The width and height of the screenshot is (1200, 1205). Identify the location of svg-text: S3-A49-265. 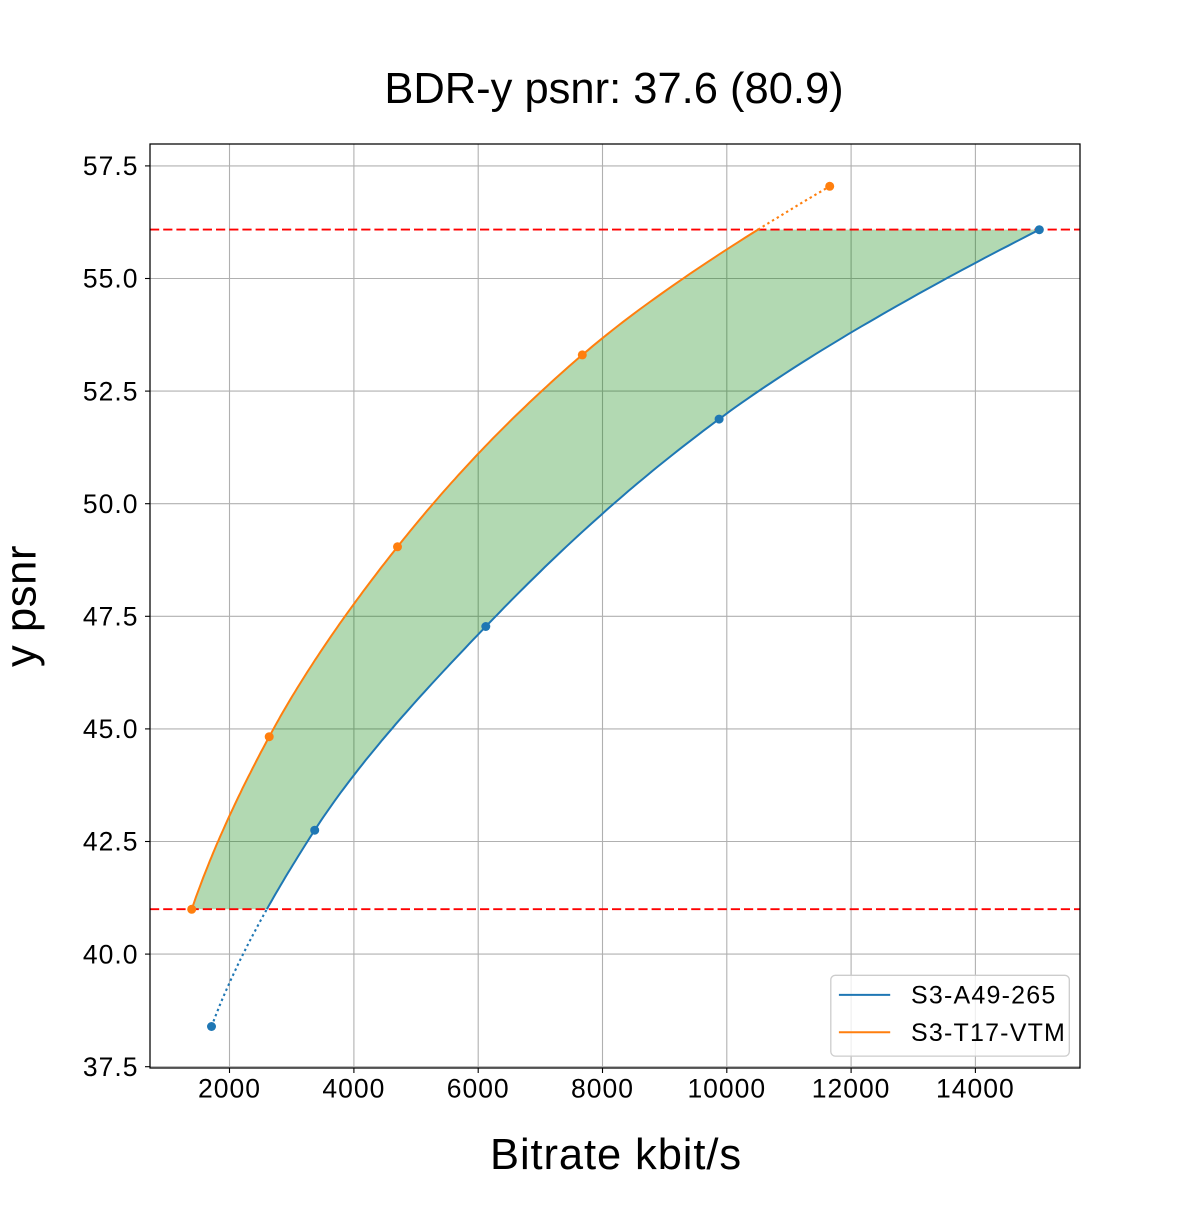
(983, 996).